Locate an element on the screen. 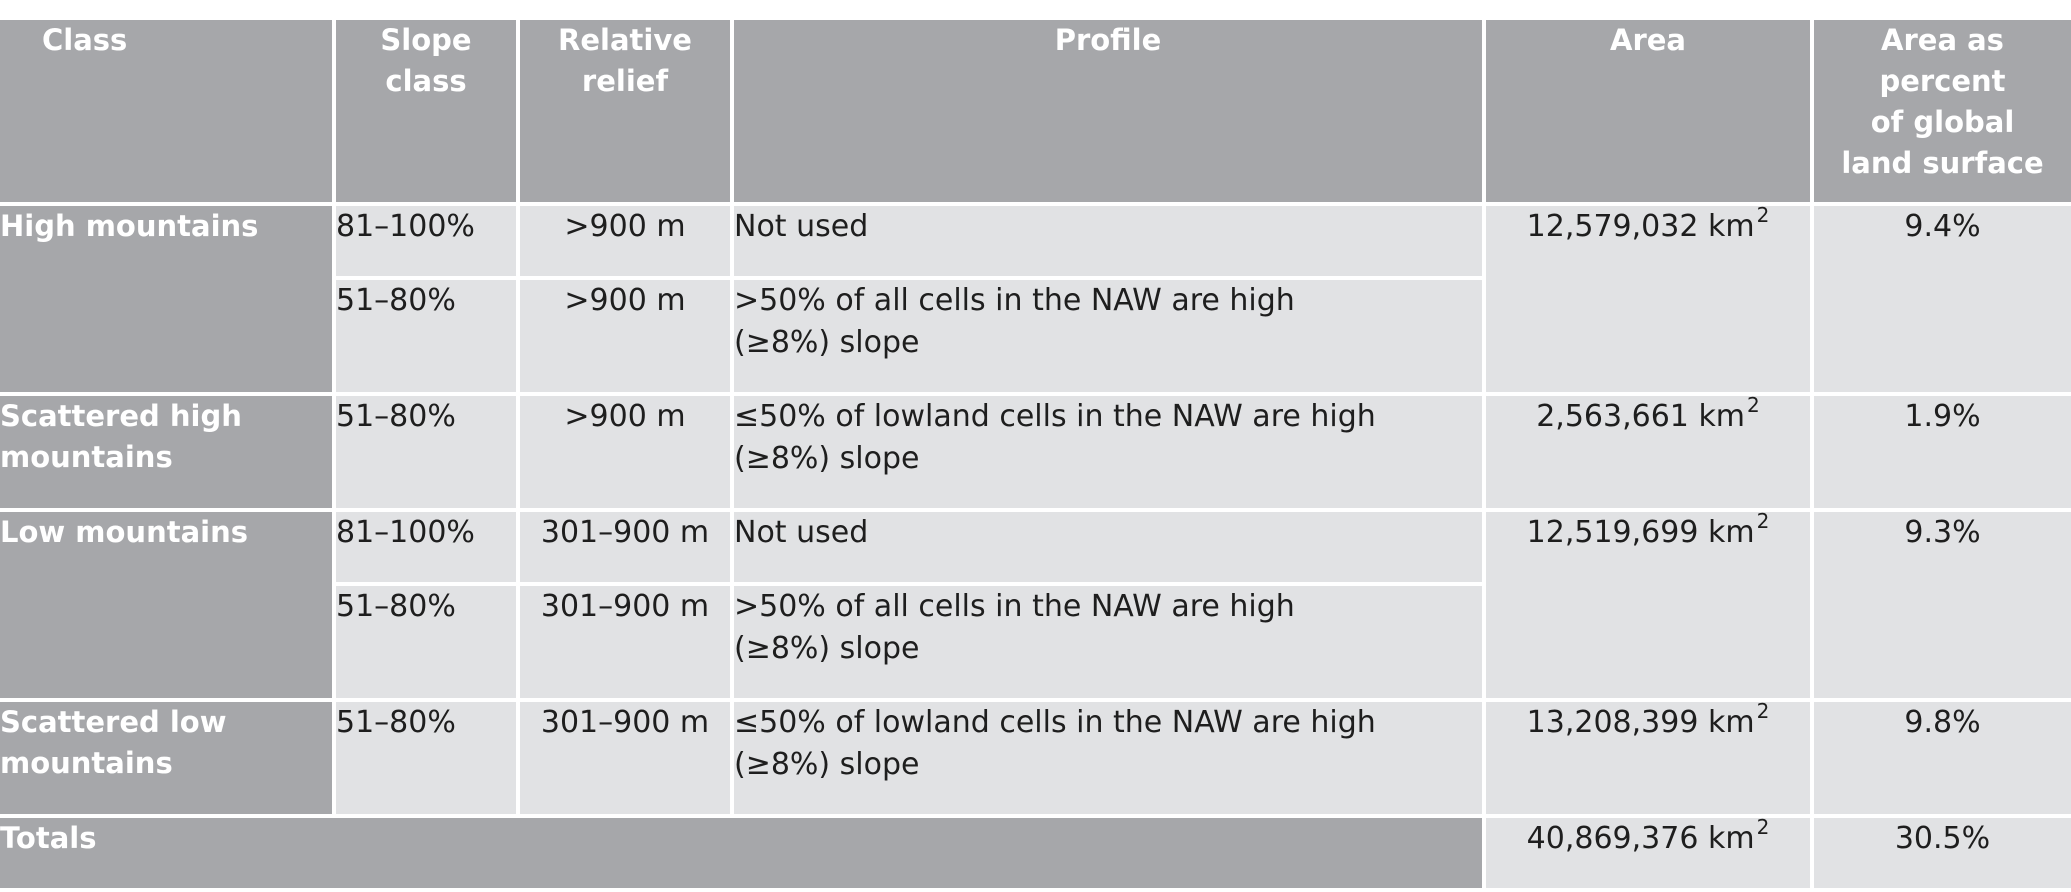  percent-cell: 9.8% is located at coordinates (1940, 758).